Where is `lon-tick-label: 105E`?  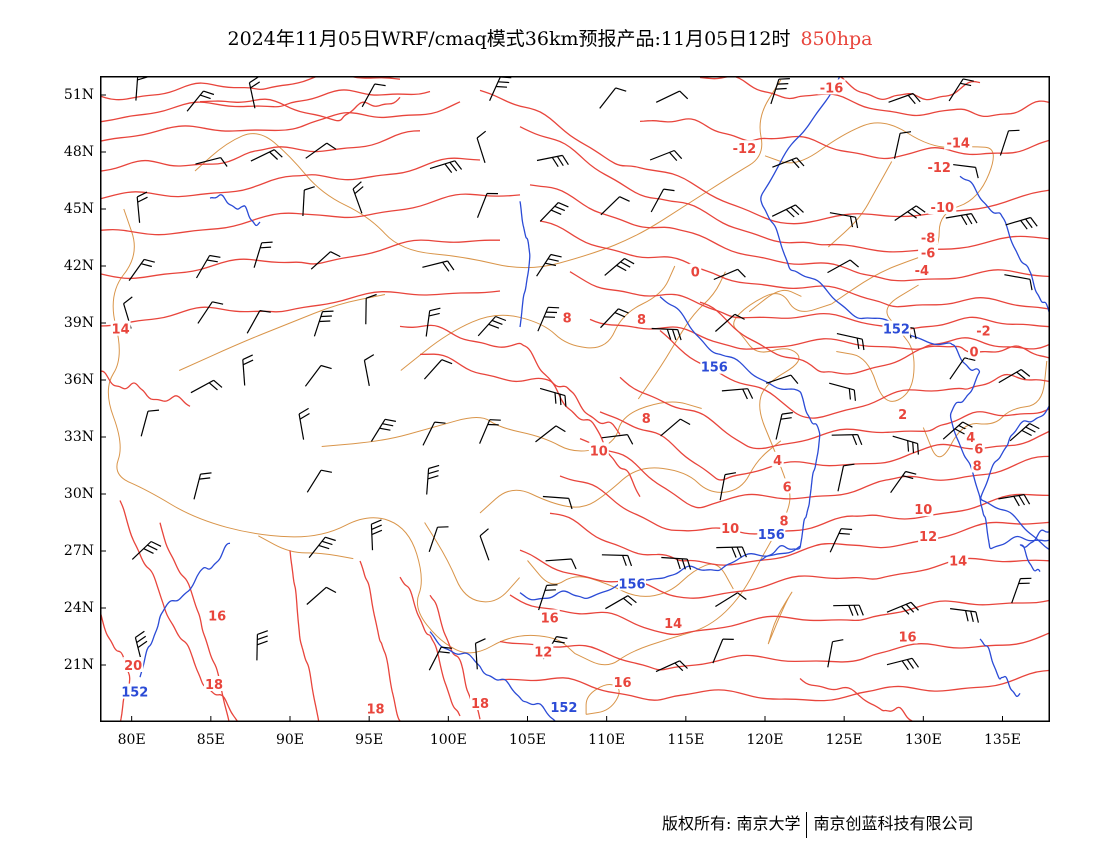
lon-tick-label: 105E is located at coordinates (527, 740).